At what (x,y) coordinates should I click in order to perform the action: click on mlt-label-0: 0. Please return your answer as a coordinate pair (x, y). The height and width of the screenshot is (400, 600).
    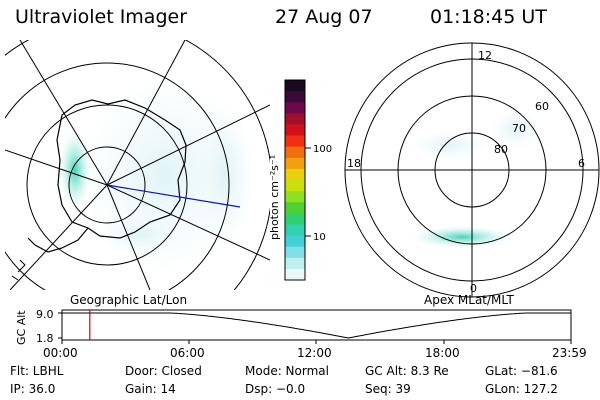
    Looking at the image, I should click on (473, 288).